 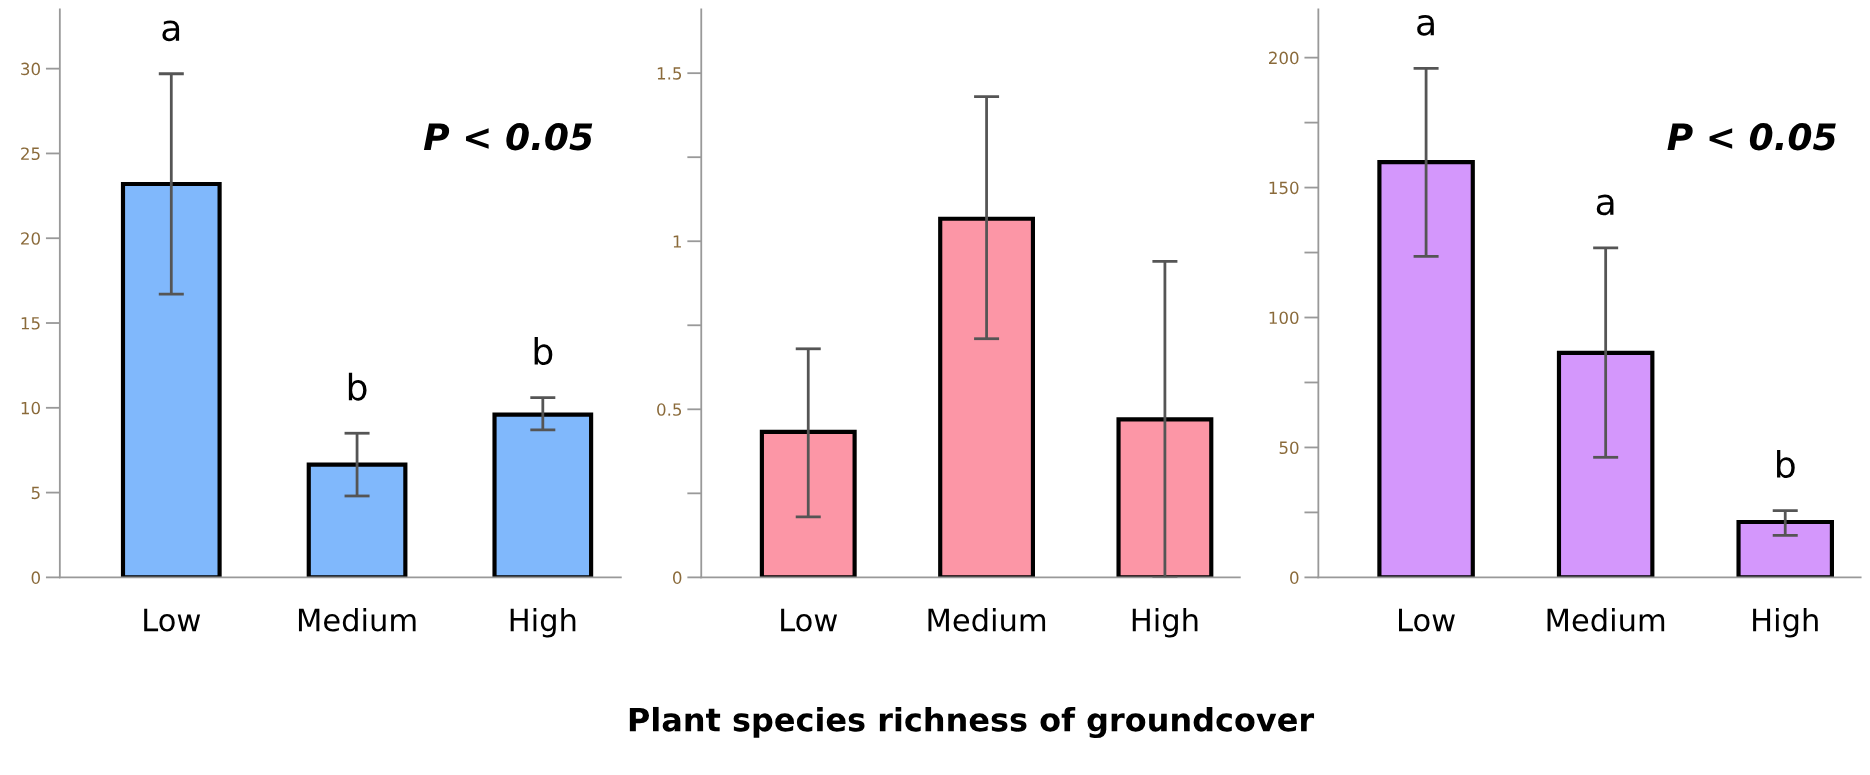 What do you see at coordinates (30, 323) in the screenshot?
I see `y-tick-label: 15` at bounding box center [30, 323].